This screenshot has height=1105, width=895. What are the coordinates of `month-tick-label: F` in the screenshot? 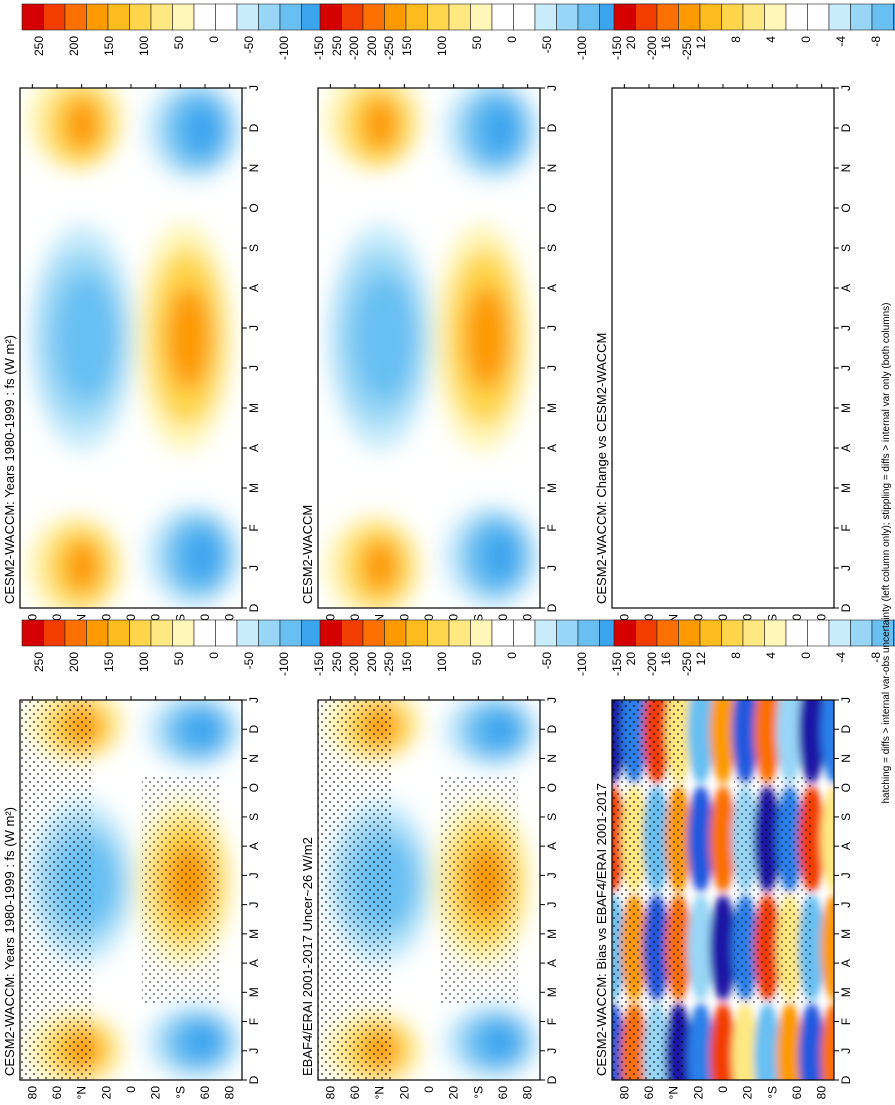 It's located at (552, 527).